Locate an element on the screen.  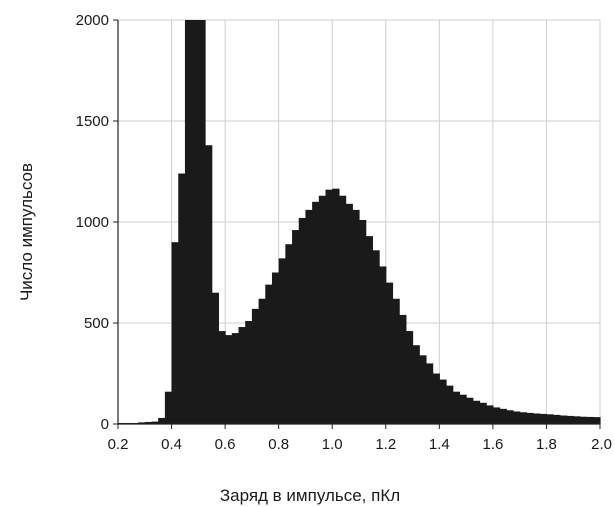
x-tick-label: 1.8 is located at coordinates (546, 444).